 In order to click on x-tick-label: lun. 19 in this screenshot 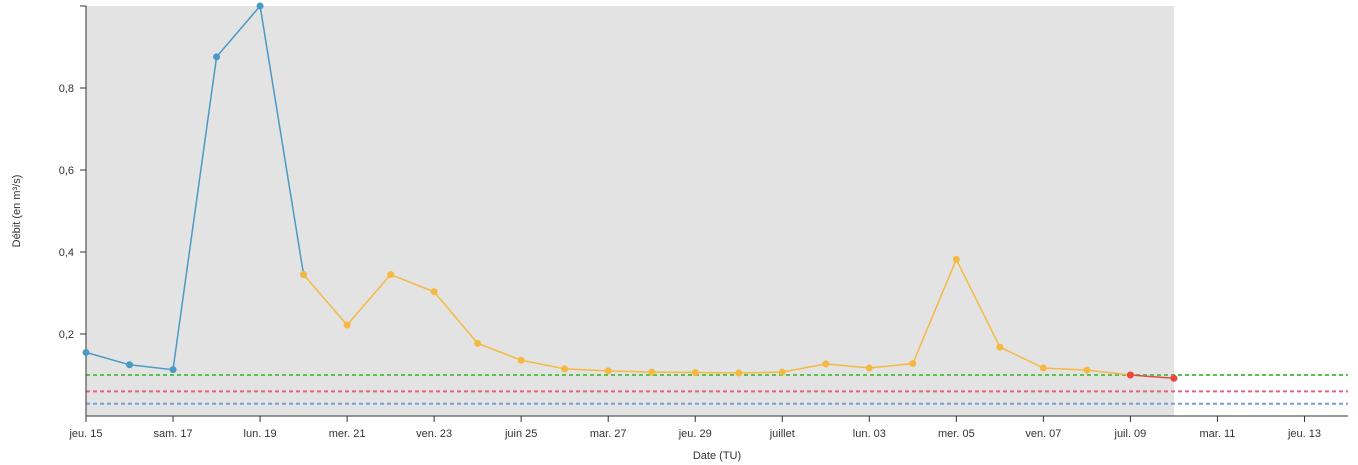, I will do `click(260, 434)`.